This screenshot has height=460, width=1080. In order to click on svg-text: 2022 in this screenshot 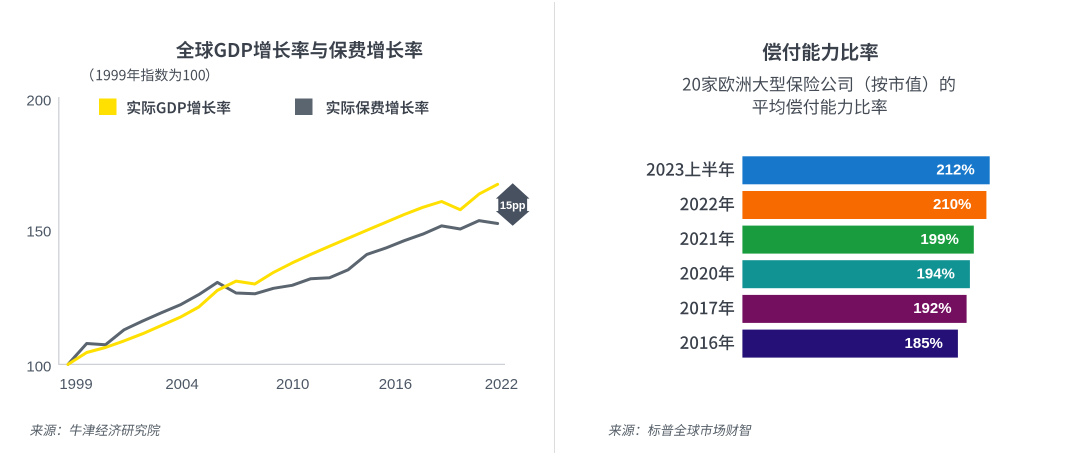, I will do `click(501, 384)`.